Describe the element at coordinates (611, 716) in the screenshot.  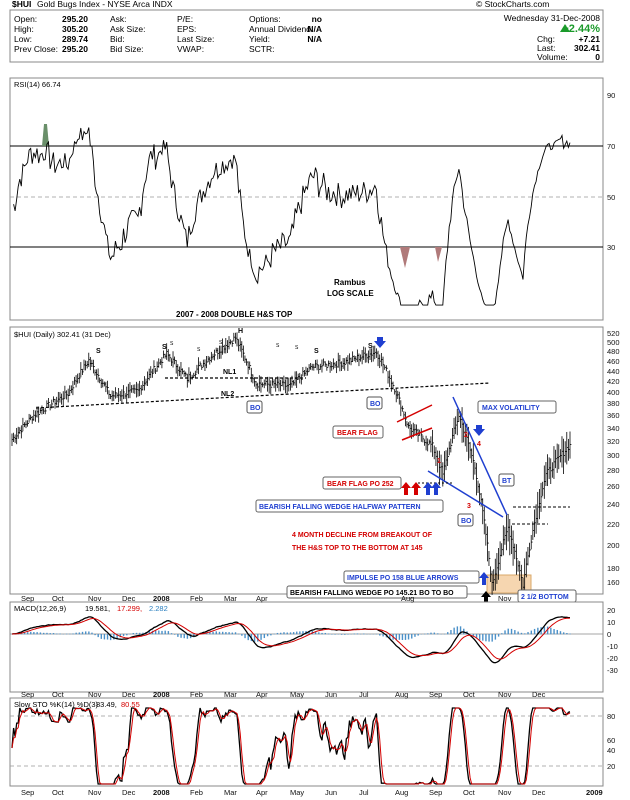
I see `sto-tick: 80` at that location.